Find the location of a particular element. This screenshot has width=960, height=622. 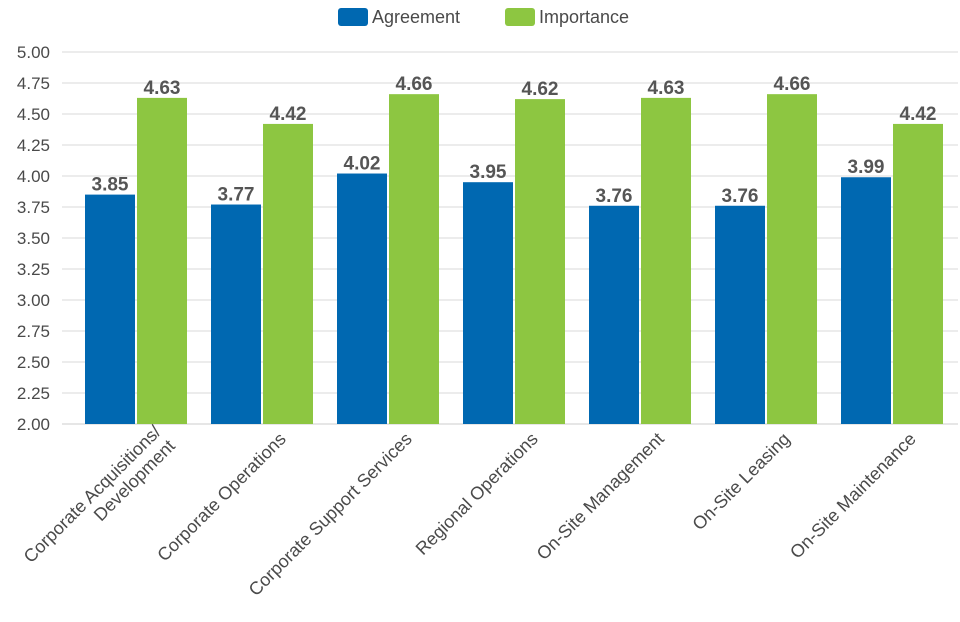

x-category-label: On-Site Maintenance is located at coordinates (853, 496).